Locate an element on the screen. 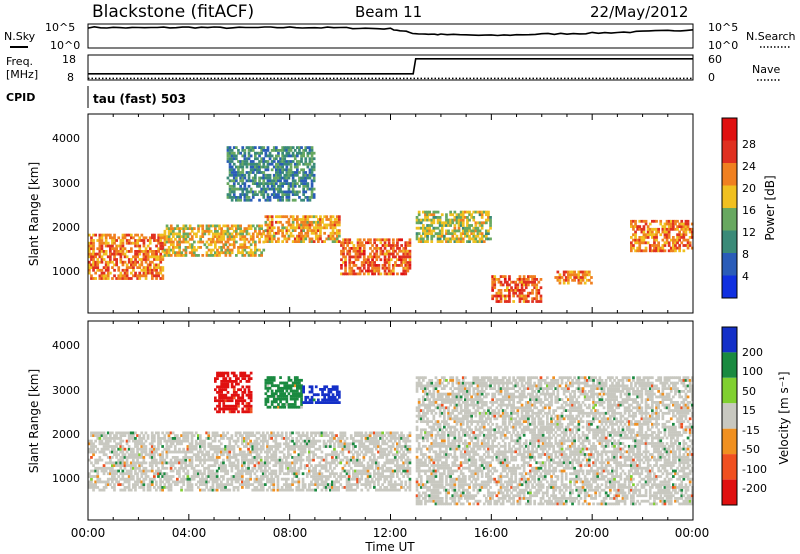 The image size is (800, 554). noise-left-tick-top: 10^5 is located at coordinates (60, 27).